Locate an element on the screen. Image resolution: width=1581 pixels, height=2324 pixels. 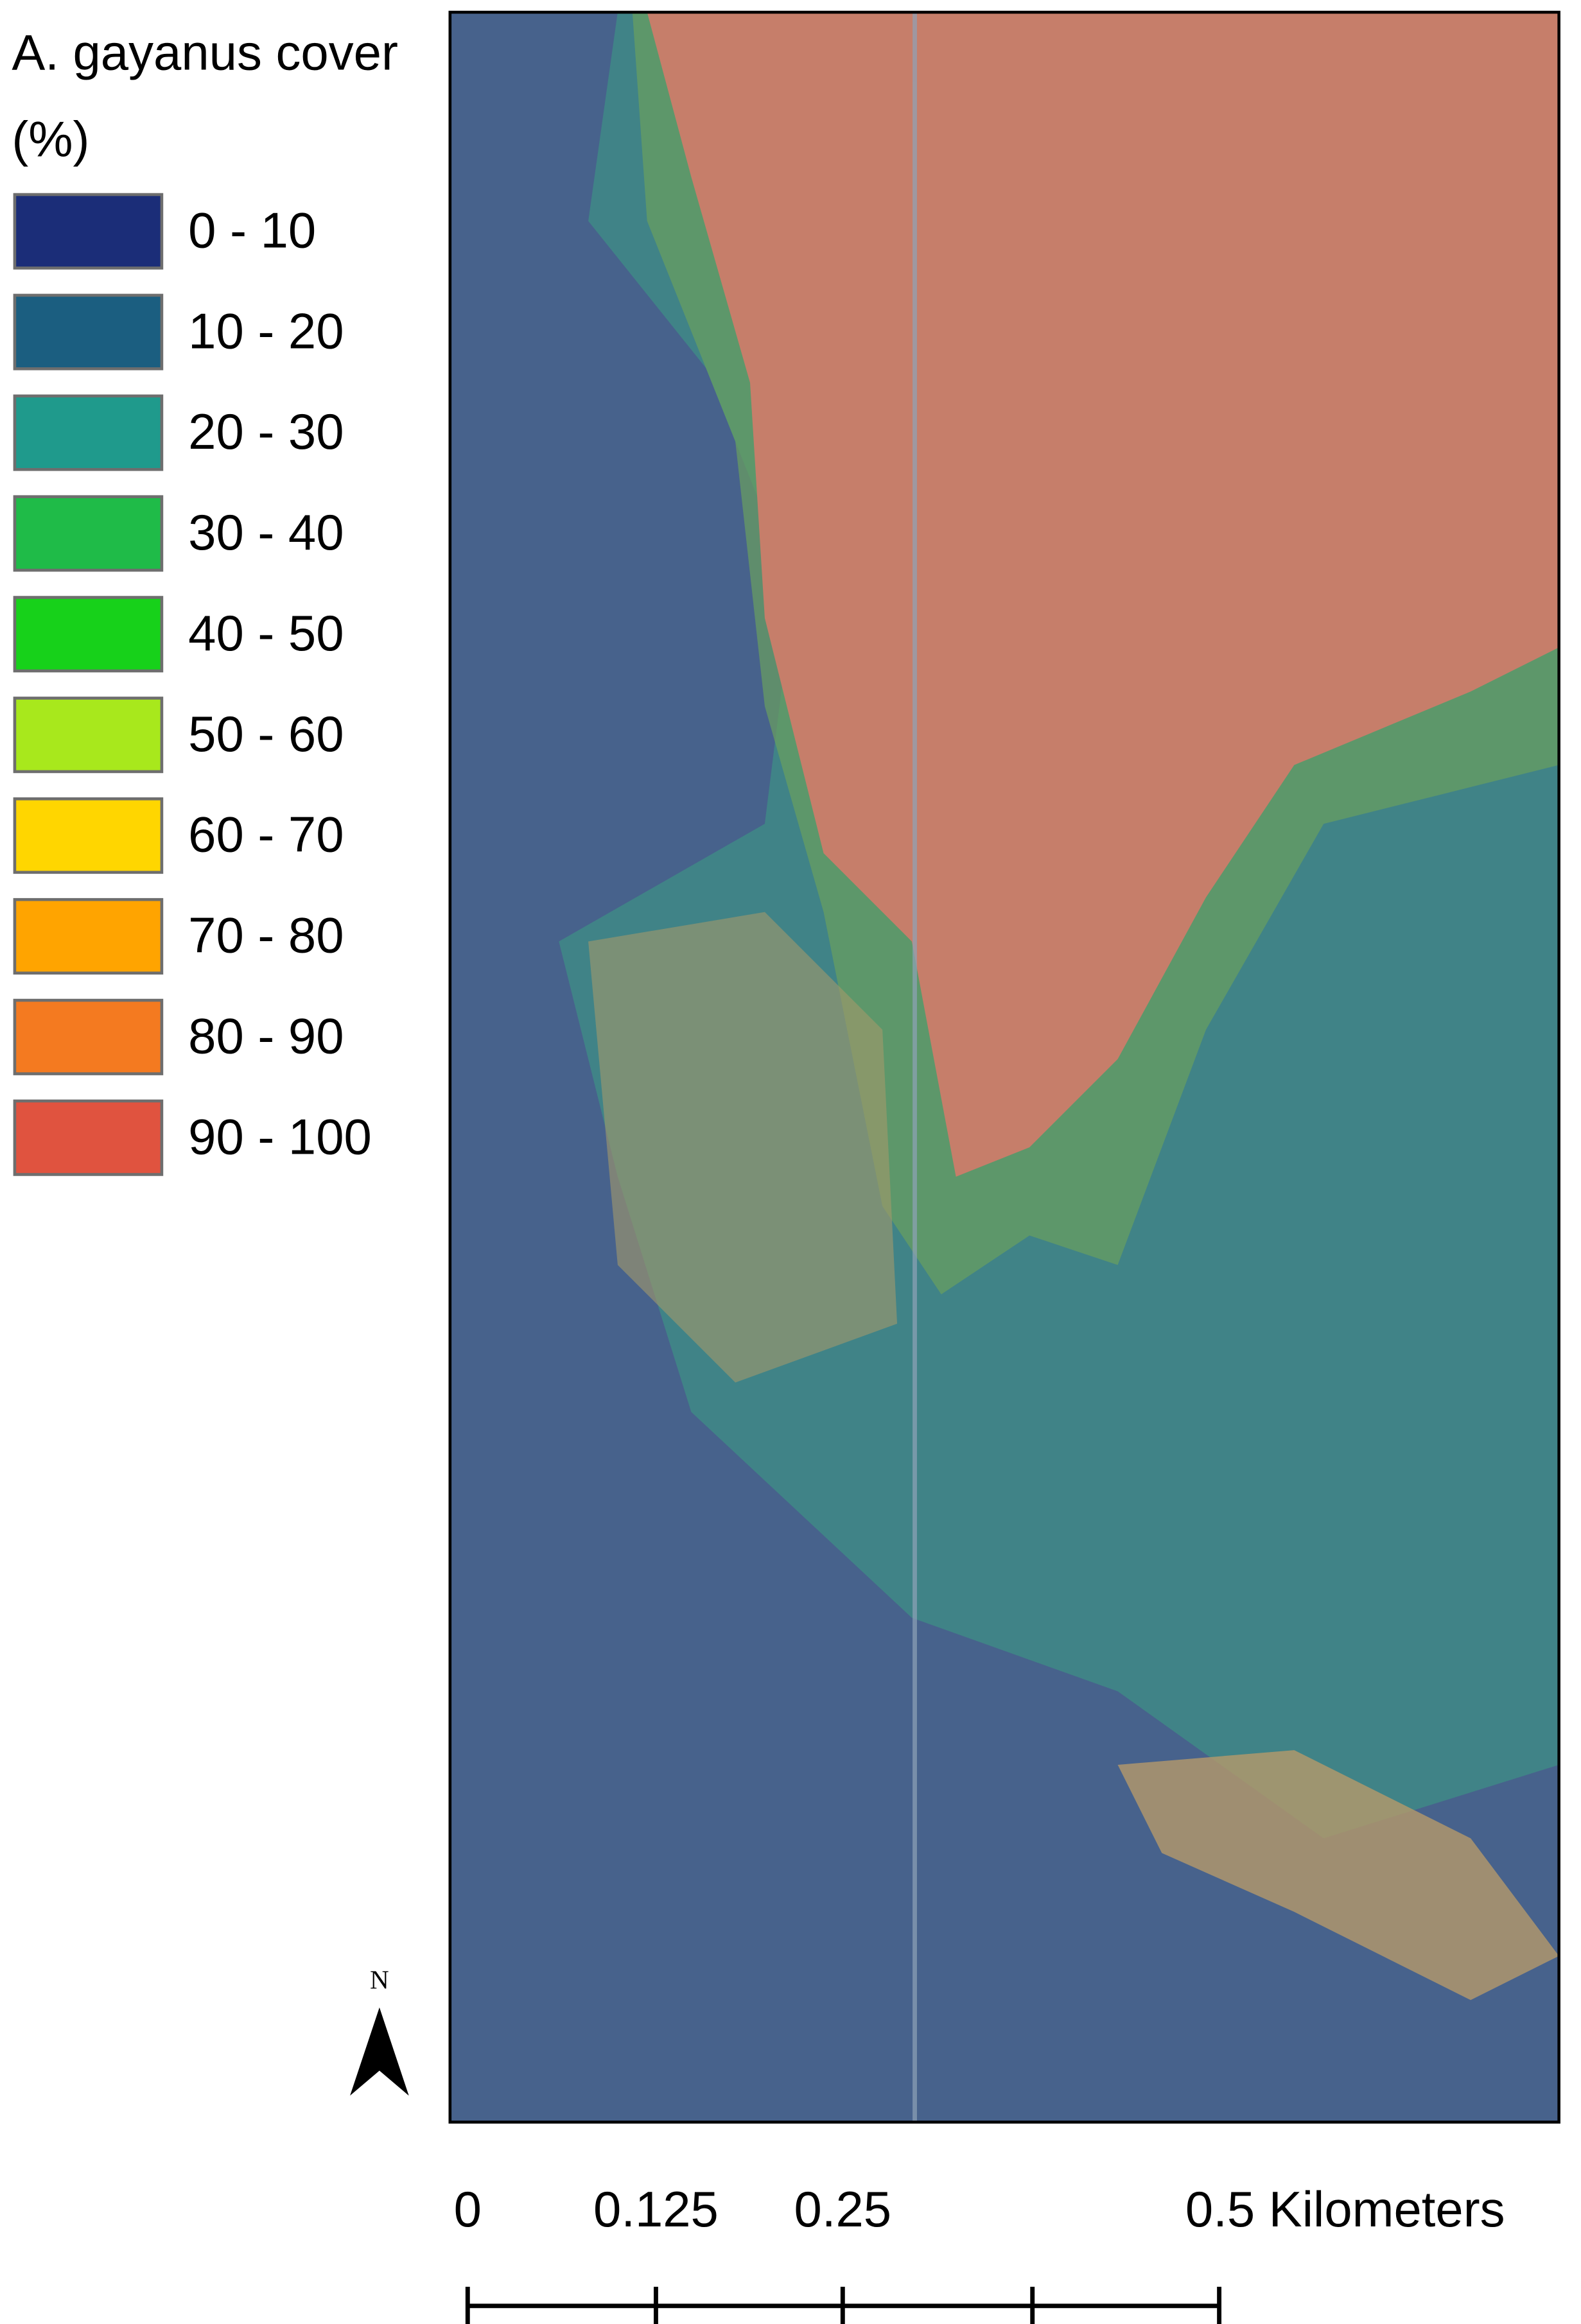
legend-label: 0 - 10 is located at coordinates (252, 230).